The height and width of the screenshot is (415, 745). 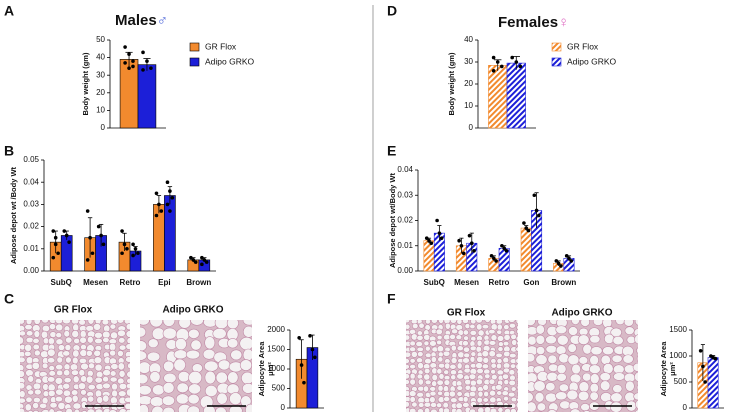 What do you see at coordinates (451, 83) in the screenshot?
I see `y-axis-label: Body weight (gm)` at bounding box center [451, 83].